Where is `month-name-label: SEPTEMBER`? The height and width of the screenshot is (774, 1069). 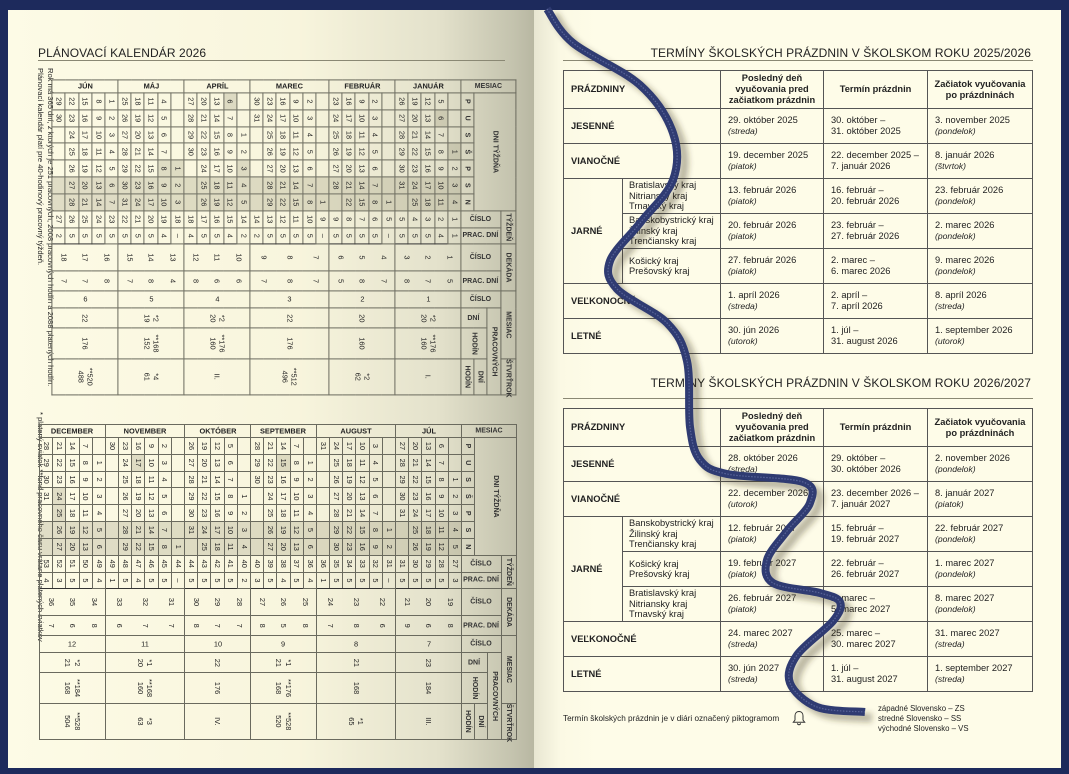 month-name-label: SEPTEMBER is located at coordinates (282, 430).